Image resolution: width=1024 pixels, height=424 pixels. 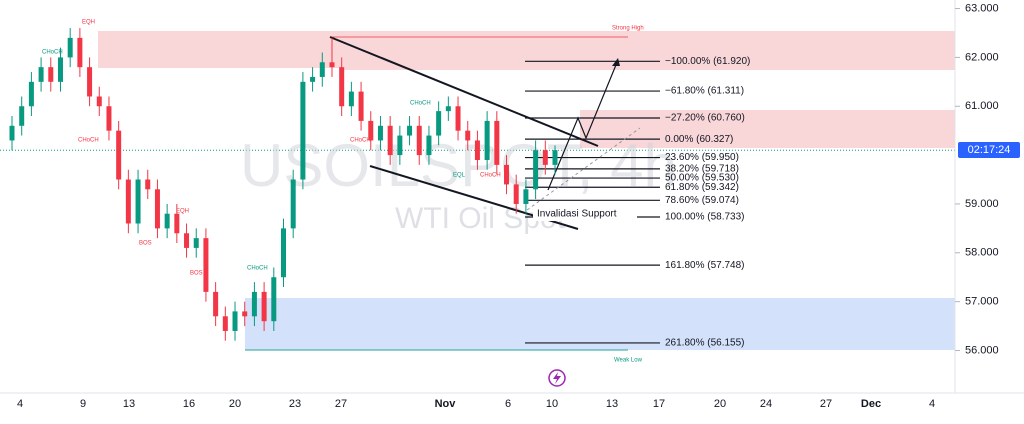 I want to click on fib-label: 61.80% (59.342), so click(x=702, y=187).